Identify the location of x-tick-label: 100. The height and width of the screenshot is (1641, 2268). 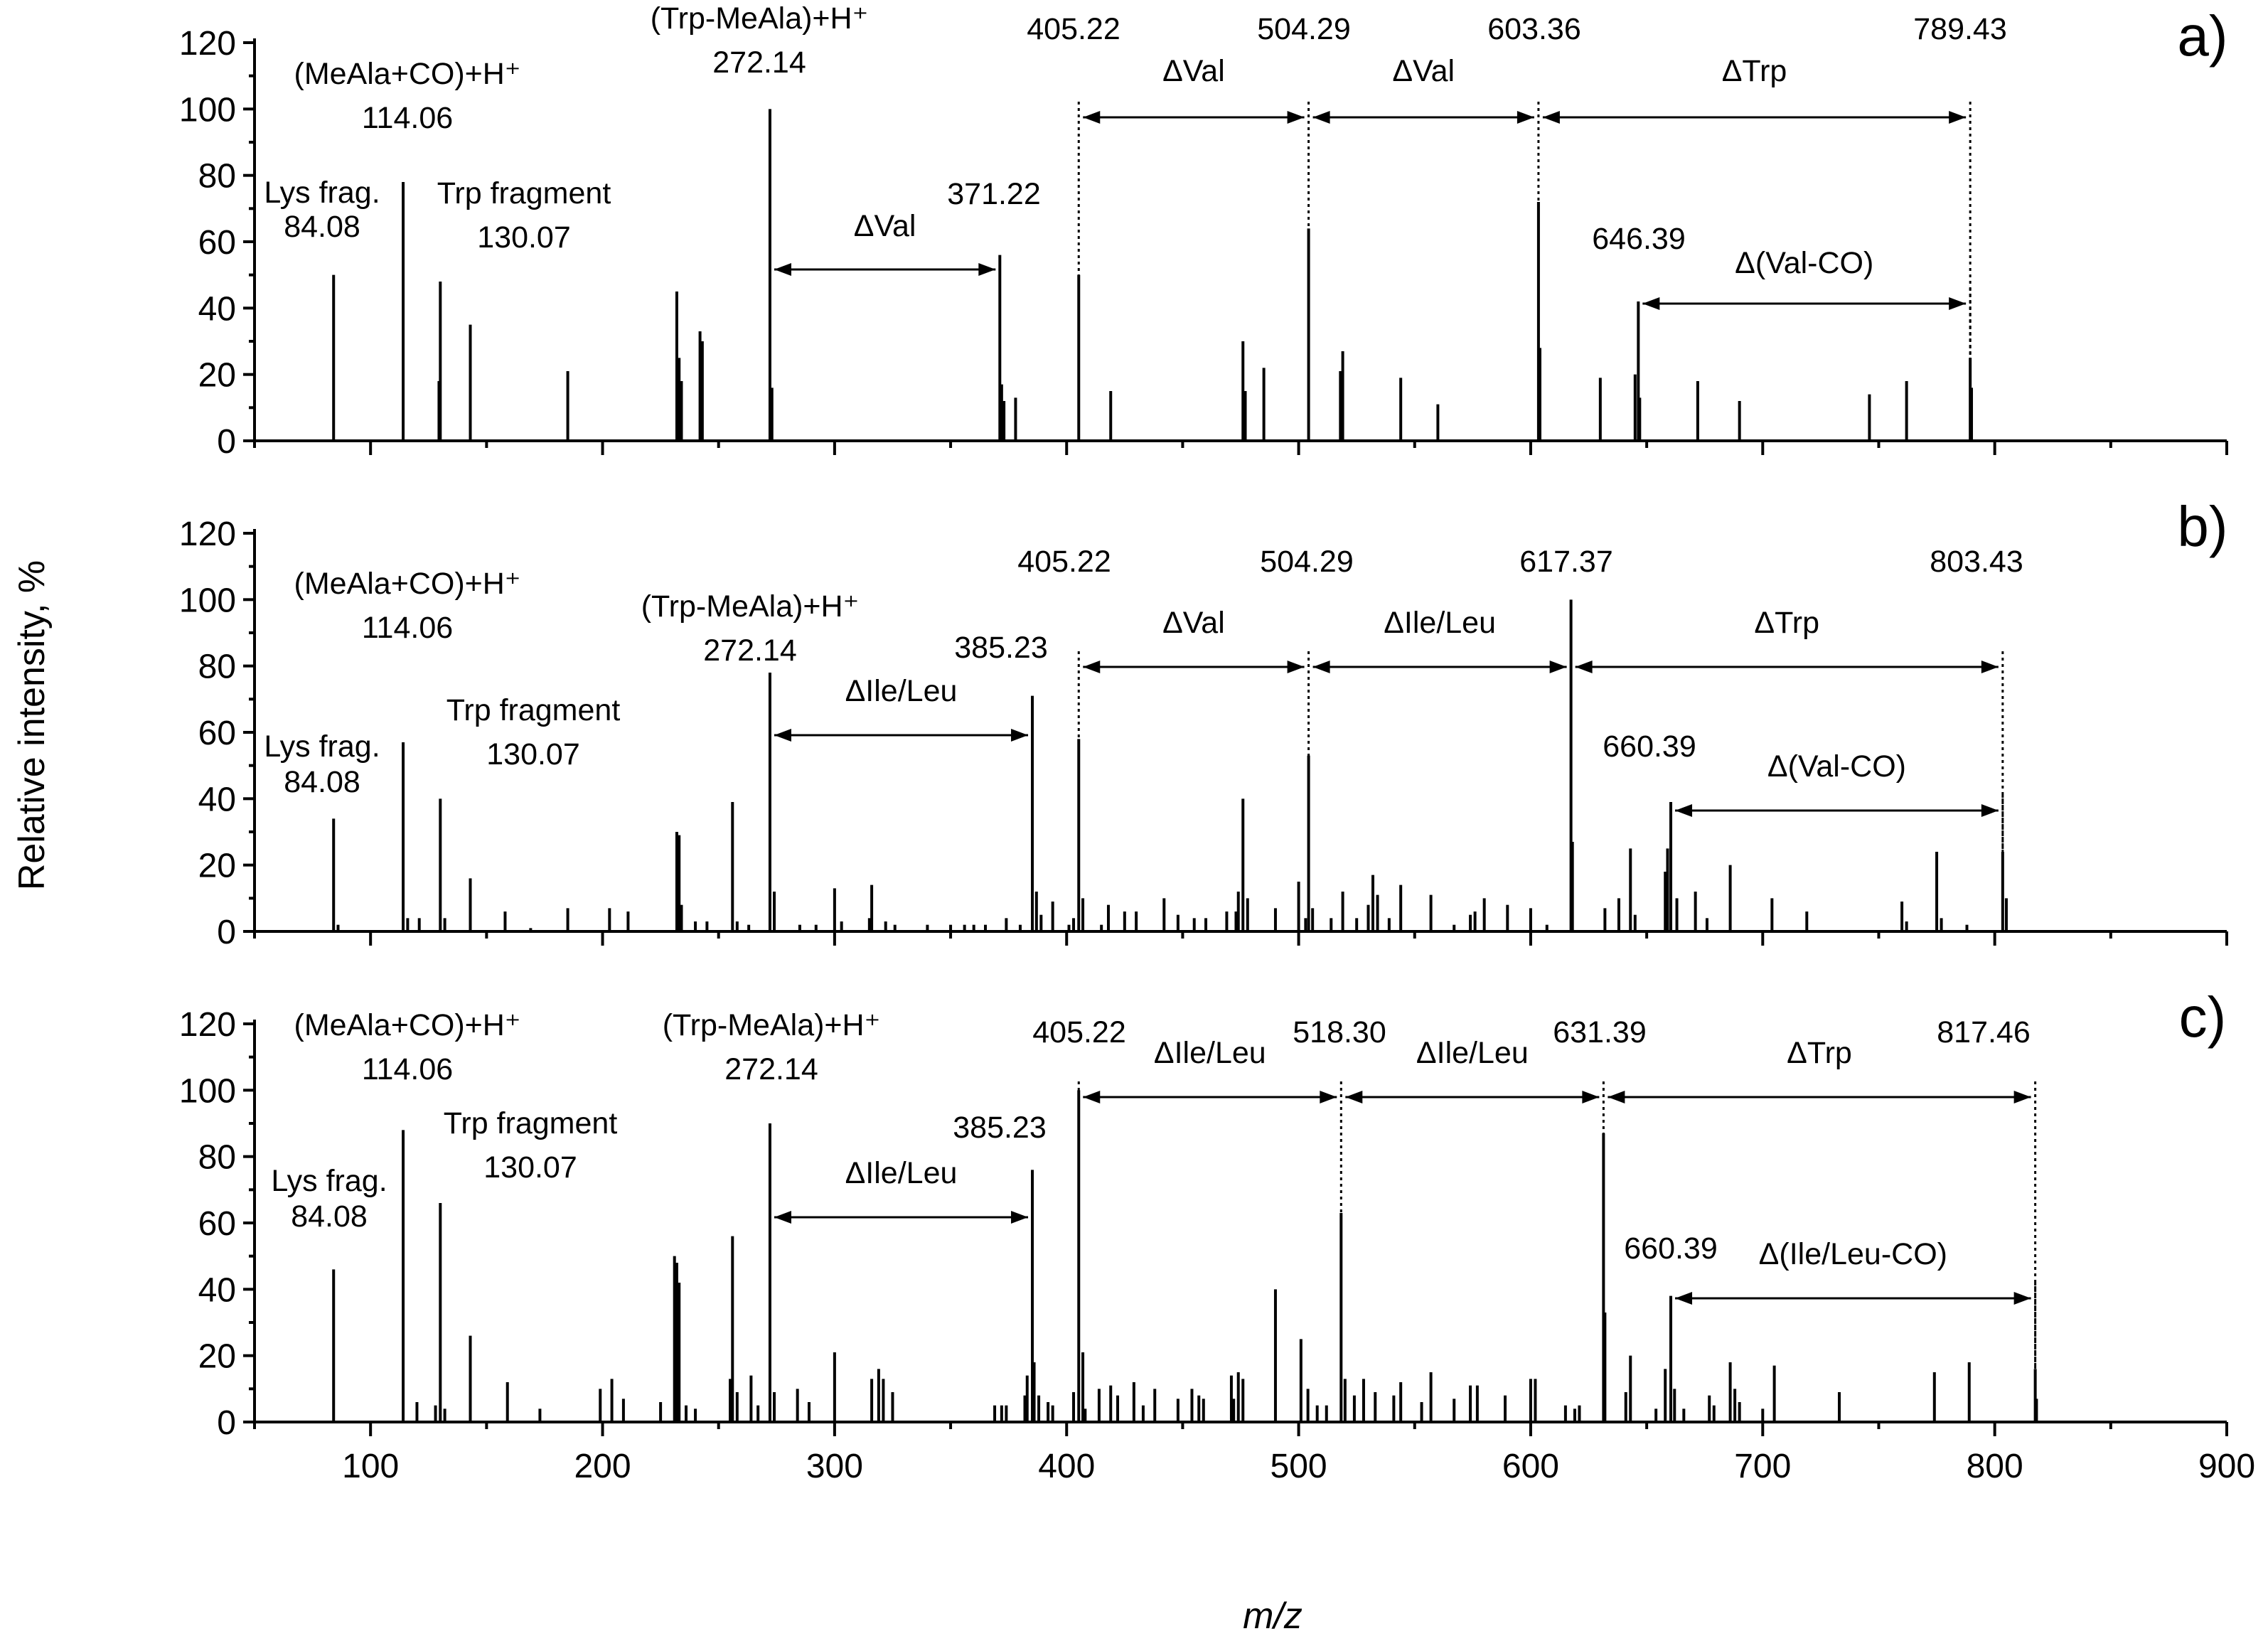
(370, 1466).